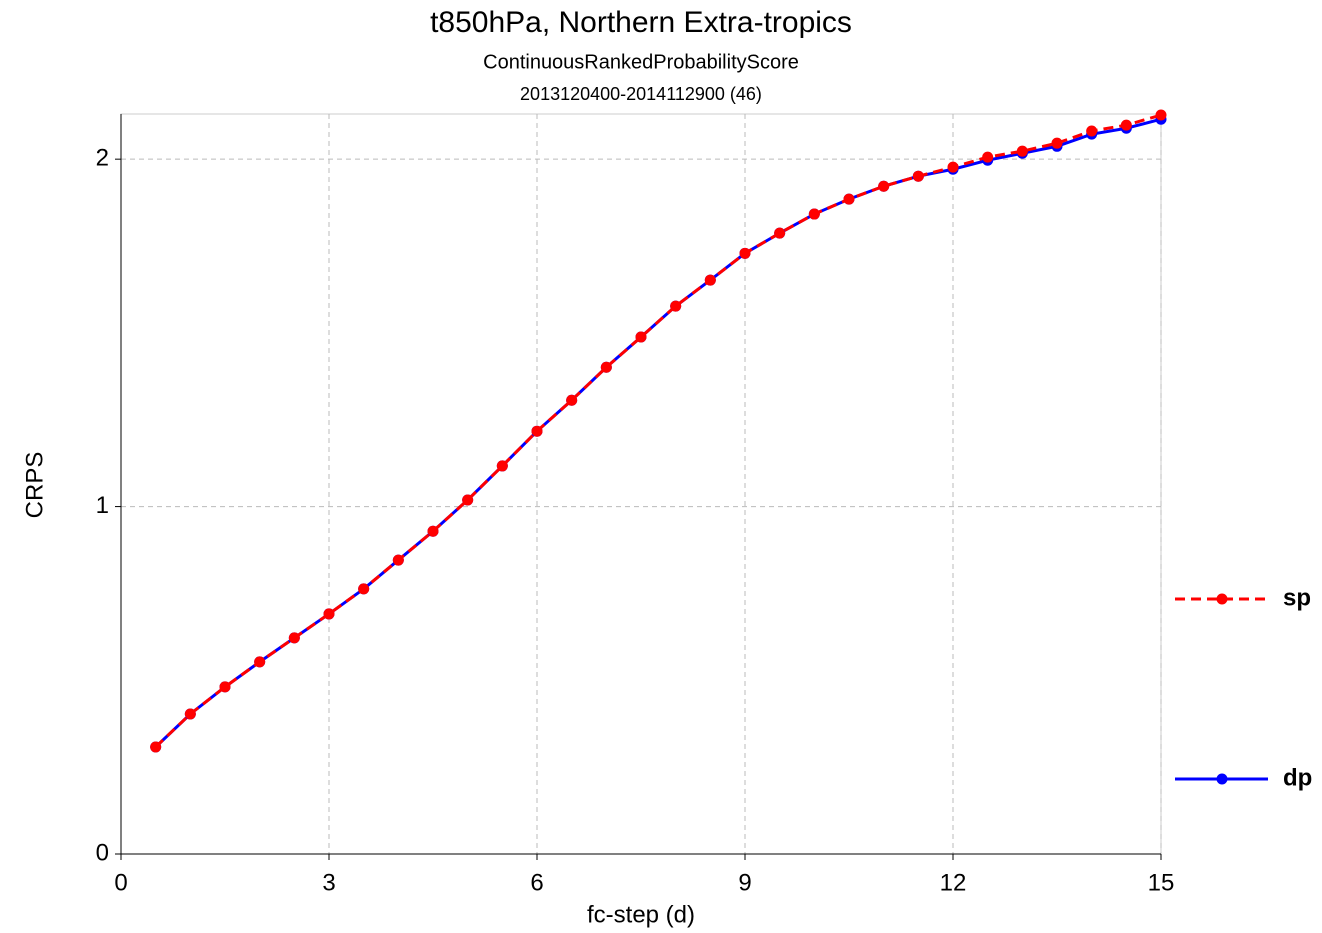 The width and height of the screenshot is (1322, 933). I want to click on legend-label: dp, so click(1297, 777).